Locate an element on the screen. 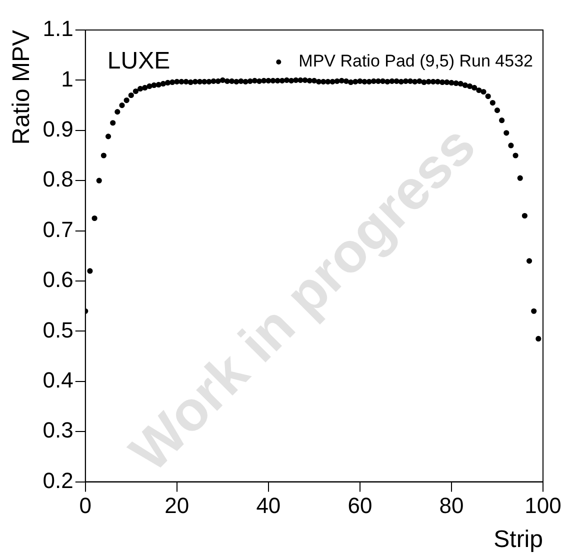 The height and width of the screenshot is (559, 569). x-tick-label: 60 is located at coordinates (360, 505).